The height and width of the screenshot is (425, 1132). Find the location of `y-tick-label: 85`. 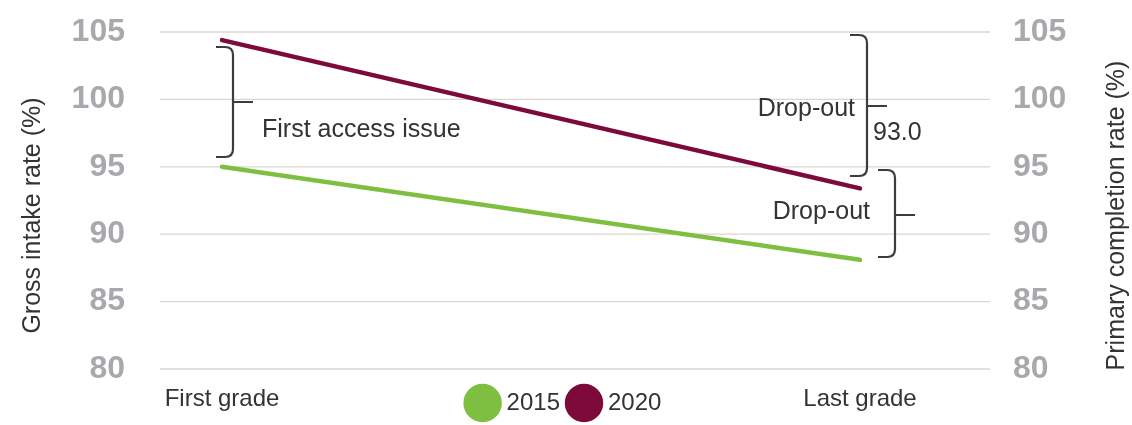

y-tick-label: 85 is located at coordinates (107, 299).